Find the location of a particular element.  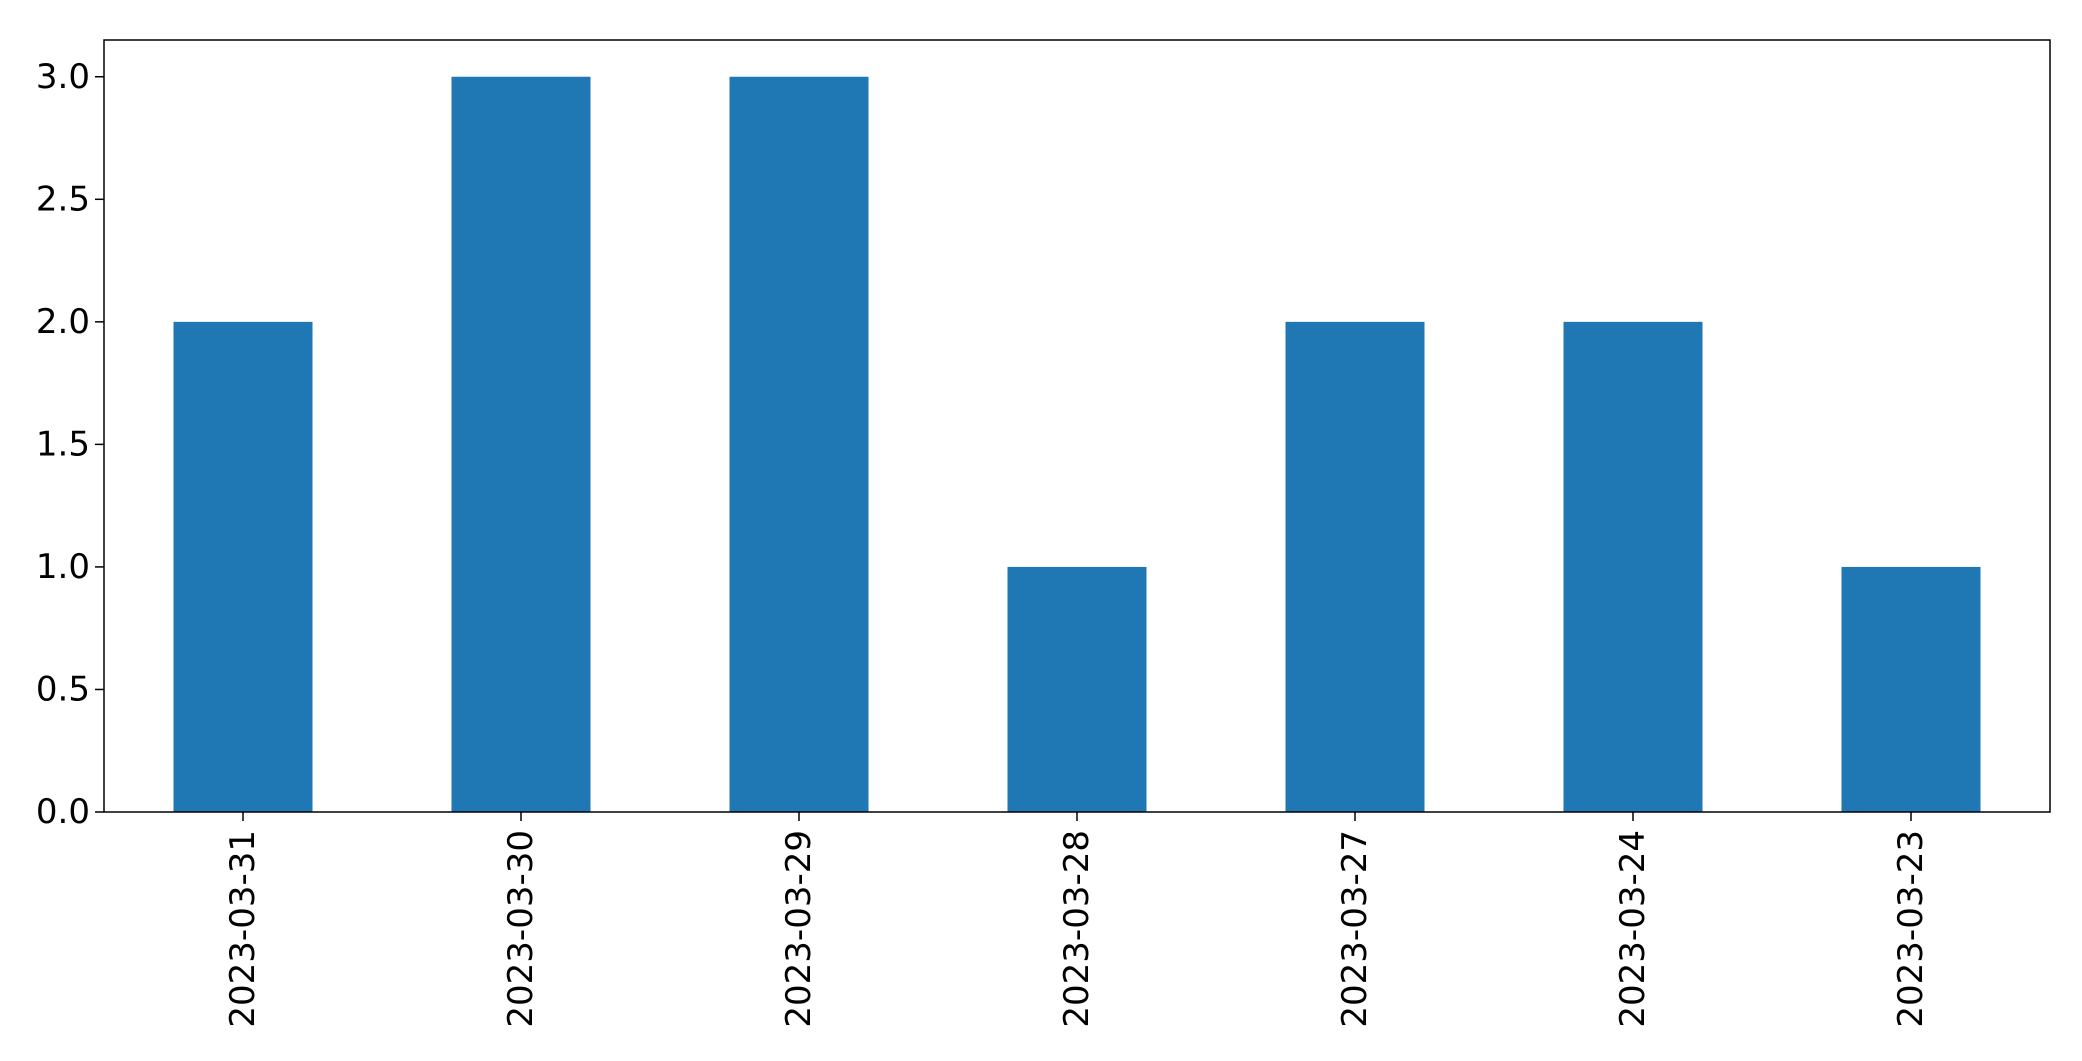

y-tick-label: 0.5 is located at coordinates (63, 689).